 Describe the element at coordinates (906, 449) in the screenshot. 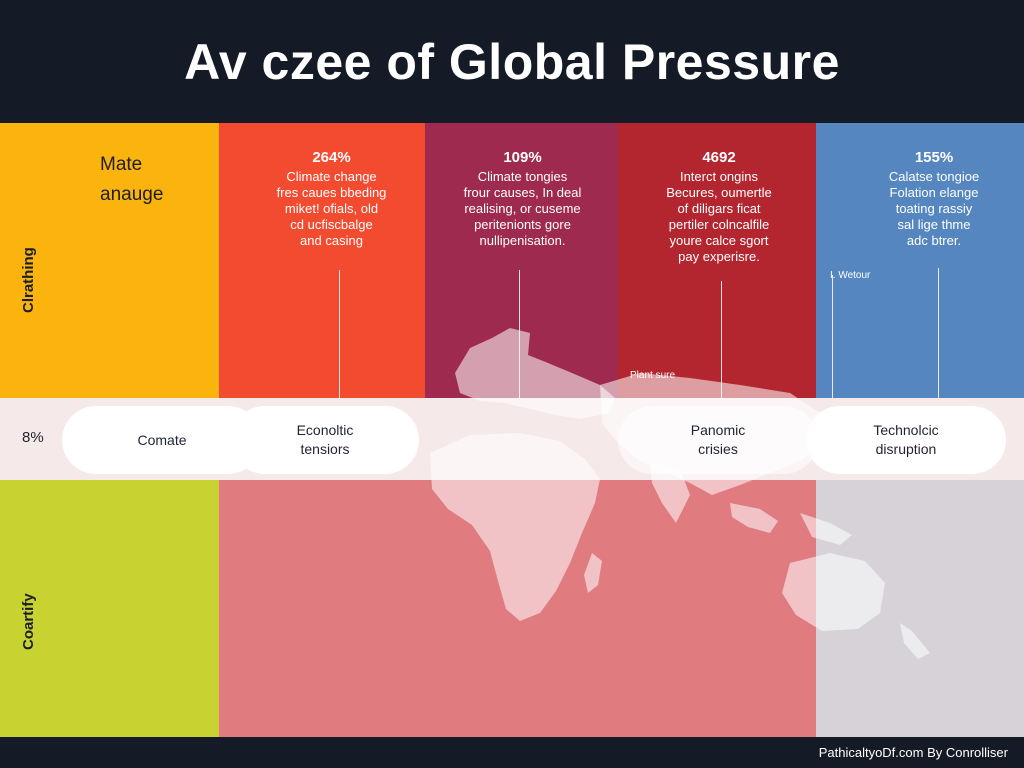

I see `pill-line2: disruption` at that location.